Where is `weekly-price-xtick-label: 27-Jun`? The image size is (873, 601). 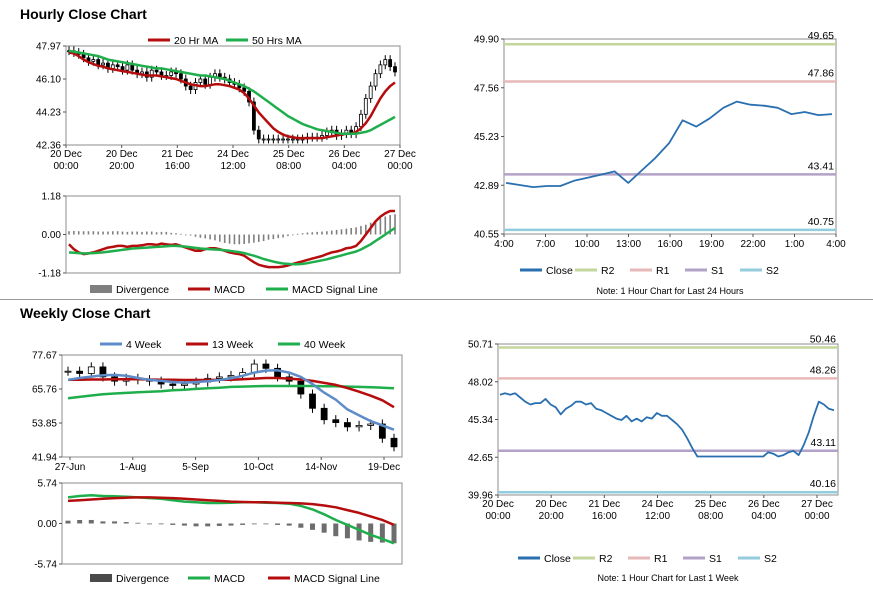
weekly-price-xtick-label: 27-Jun is located at coordinates (70, 467).